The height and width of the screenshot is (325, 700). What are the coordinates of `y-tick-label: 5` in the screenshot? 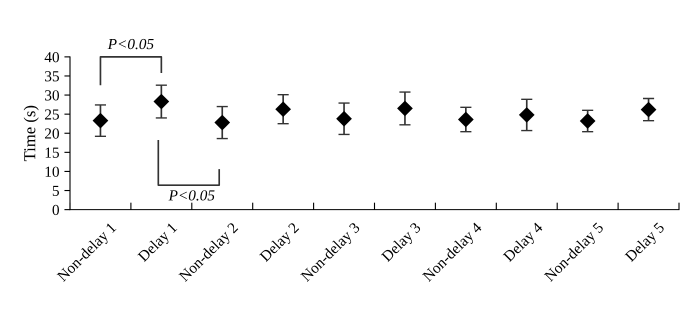 It's located at (55, 191).